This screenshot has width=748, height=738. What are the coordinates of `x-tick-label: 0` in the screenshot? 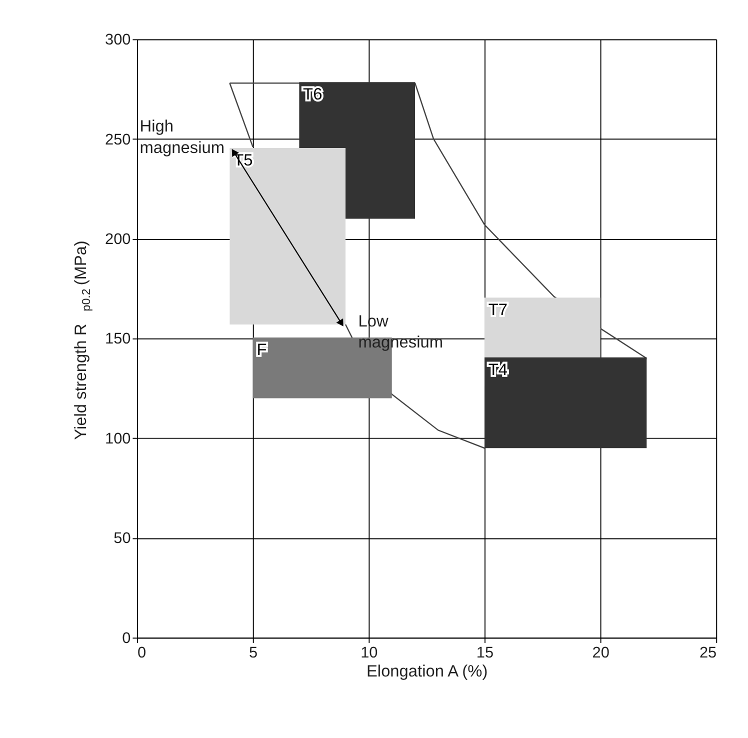 It's located at (142, 653).